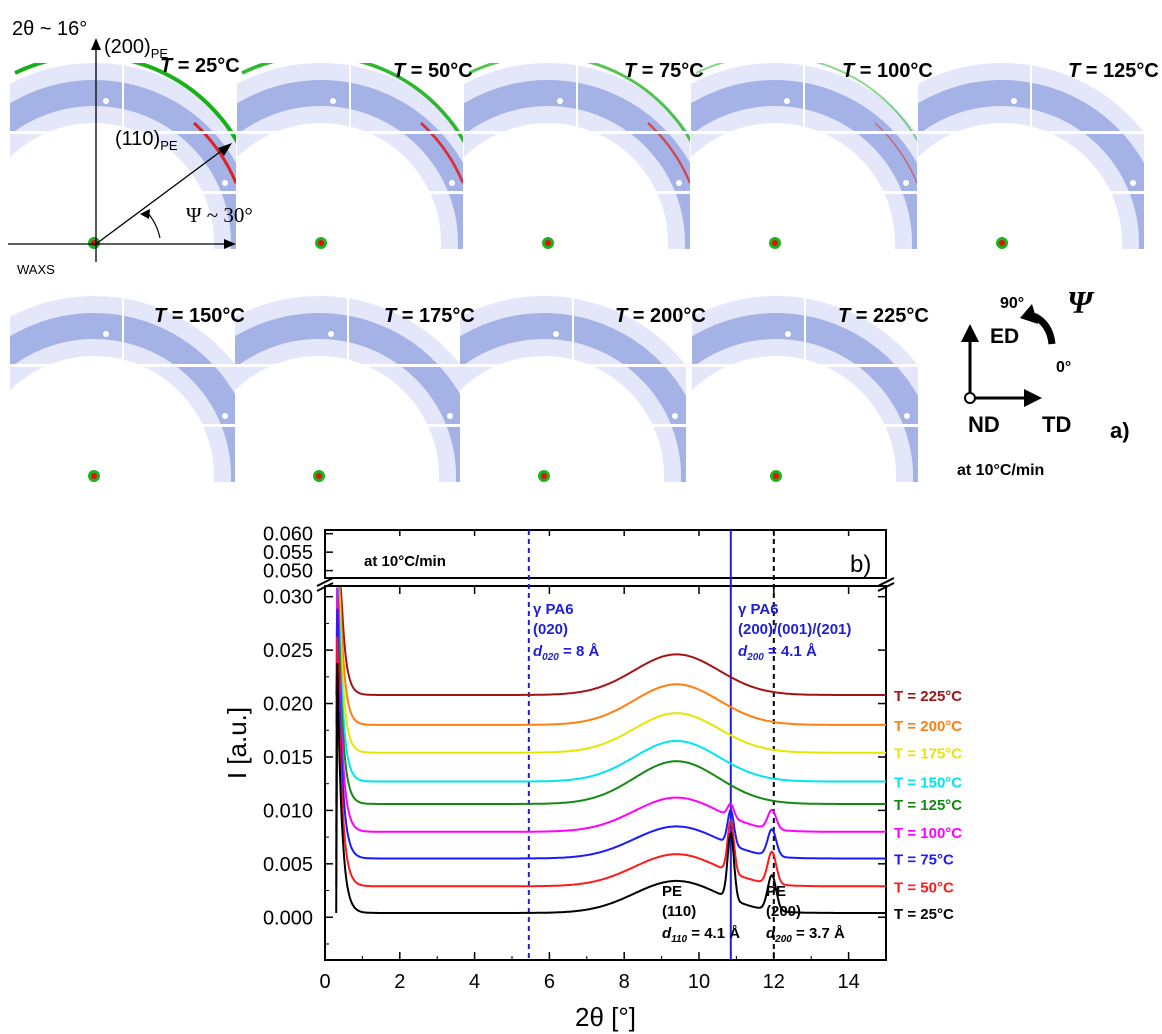 Image resolution: width=1162 pixels, height=1034 pixels. I want to click on pattern-annotation-overlay, so click(122, 150).